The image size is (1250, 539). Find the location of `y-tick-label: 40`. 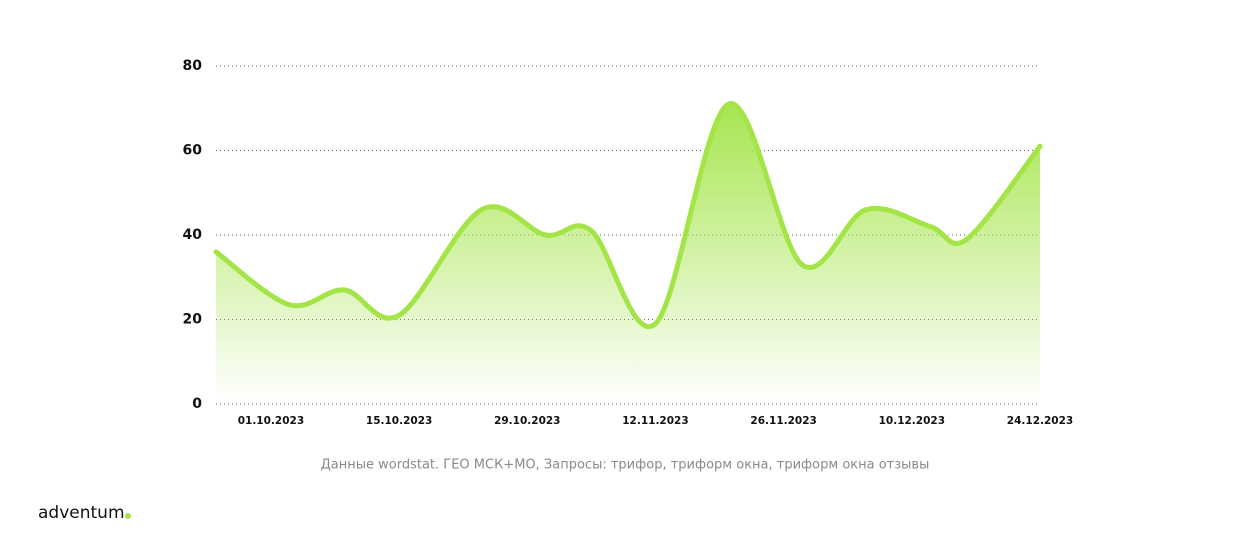

y-tick-label: 40 is located at coordinates (193, 235).